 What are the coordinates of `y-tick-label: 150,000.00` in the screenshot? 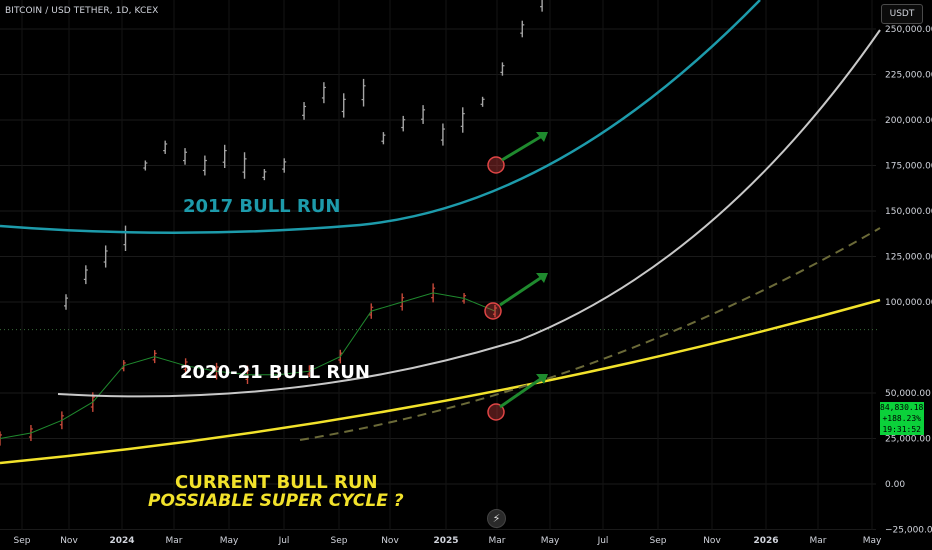 It's located at (908, 212).